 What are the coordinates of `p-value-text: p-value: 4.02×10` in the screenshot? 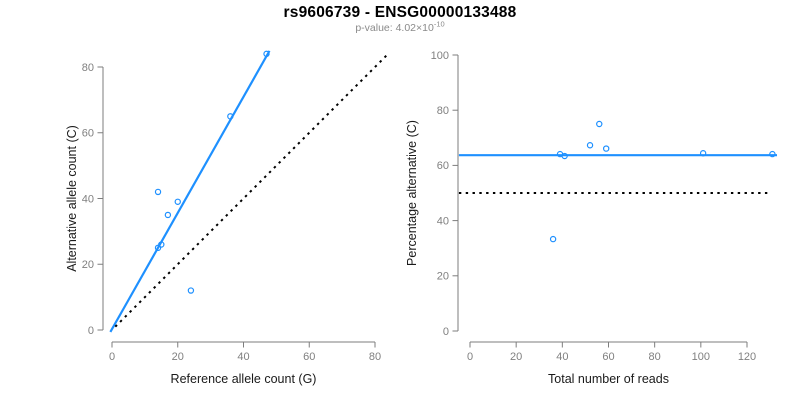 It's located at (394, 28).